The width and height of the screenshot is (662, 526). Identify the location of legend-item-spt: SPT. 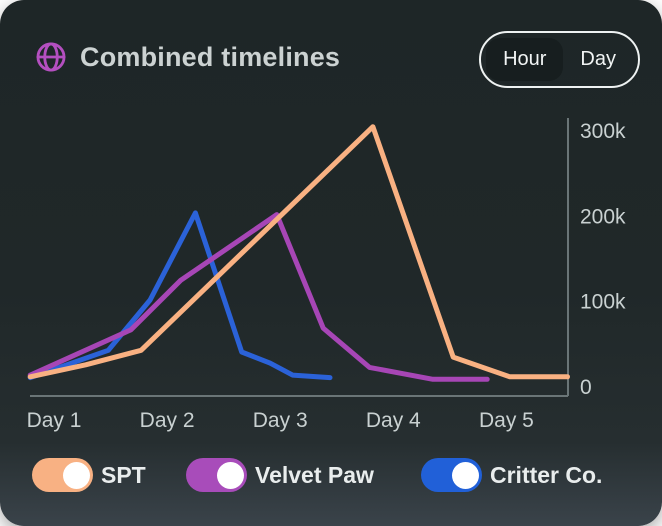
(89, 475).